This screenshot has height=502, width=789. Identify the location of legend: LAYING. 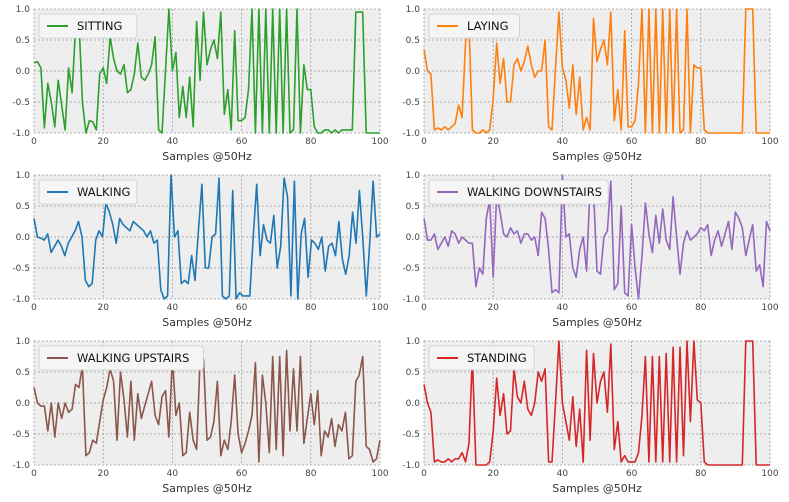
(474, 26).